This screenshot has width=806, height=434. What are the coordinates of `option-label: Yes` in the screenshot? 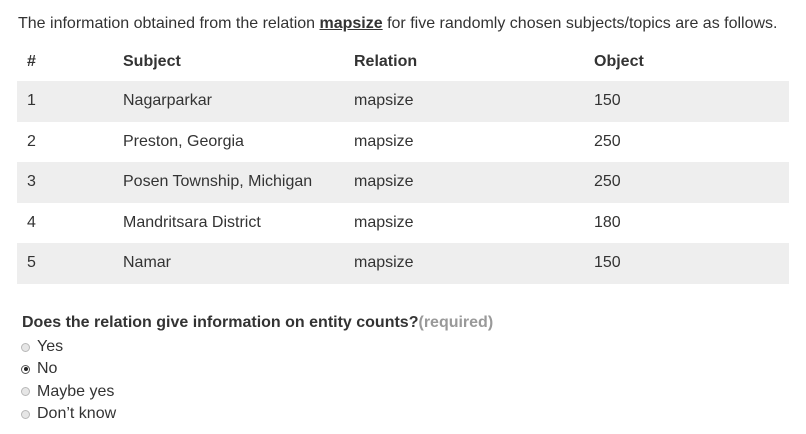 It's located at (50, 347).